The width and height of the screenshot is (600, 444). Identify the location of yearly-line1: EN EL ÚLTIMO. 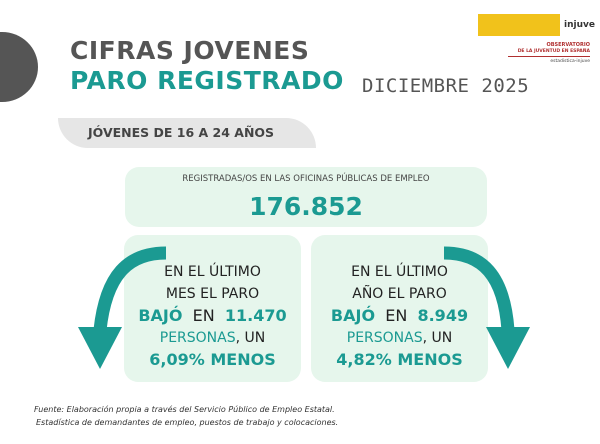
(399, 272).